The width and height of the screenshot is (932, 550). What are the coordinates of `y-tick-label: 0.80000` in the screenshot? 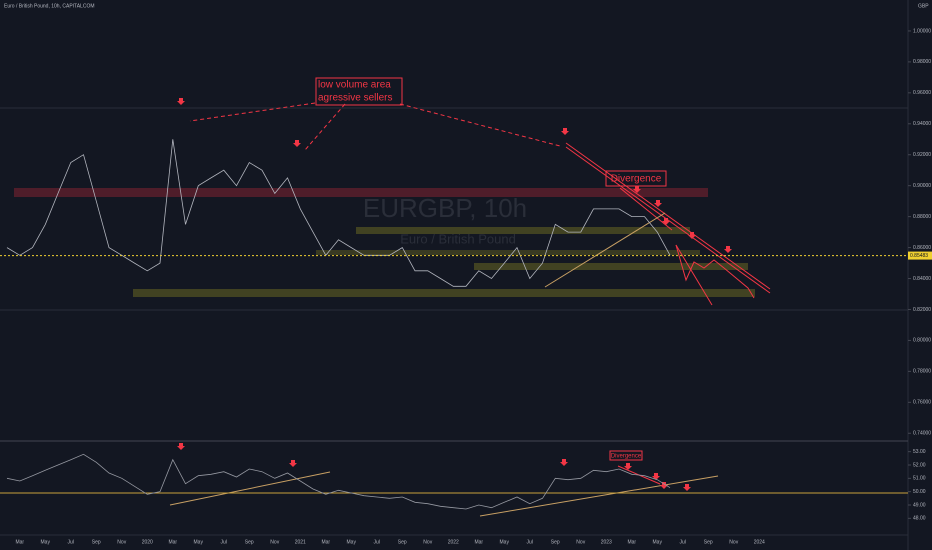 It's located at (922, 341).